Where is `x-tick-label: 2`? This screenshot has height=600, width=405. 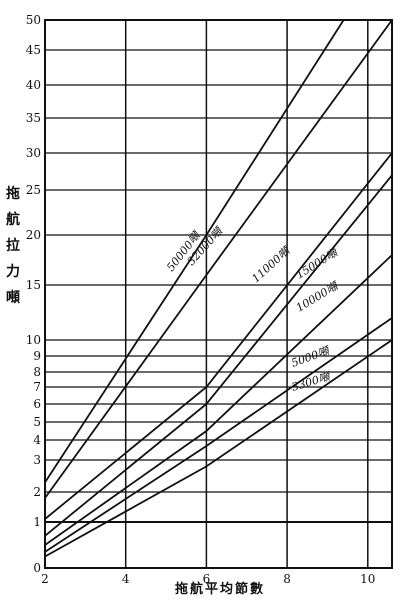 x-tick-label: 2 is located at coordinates (45, 579).